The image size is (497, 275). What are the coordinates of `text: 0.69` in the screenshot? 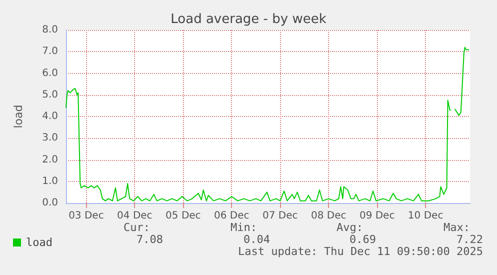 It's located at (363, 239).